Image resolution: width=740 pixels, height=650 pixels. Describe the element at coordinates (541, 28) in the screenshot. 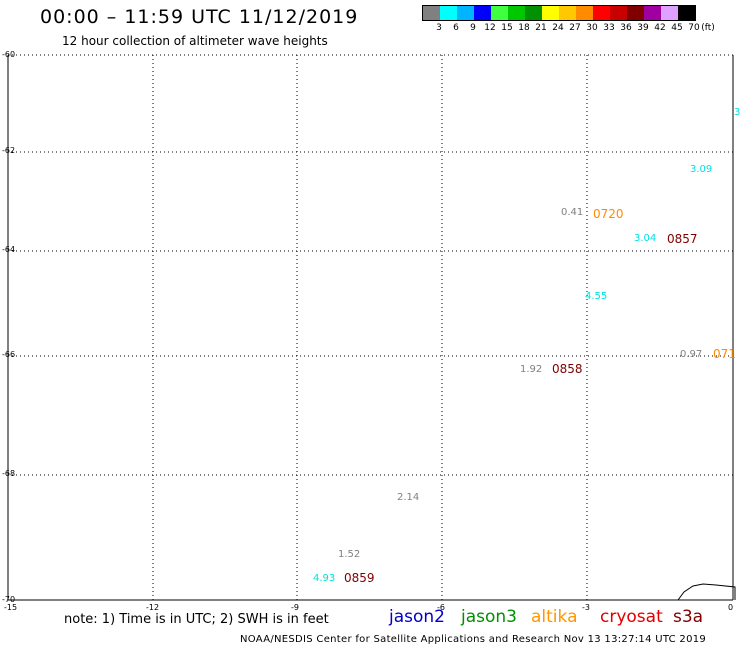

I see `legend-label: 21` at that location.